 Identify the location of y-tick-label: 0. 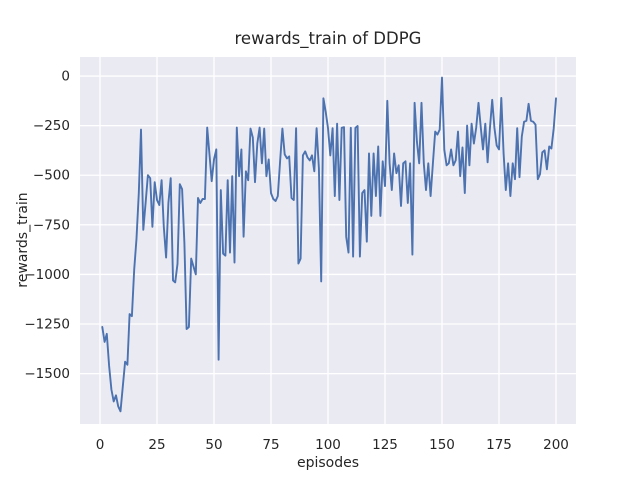
(65, 77).